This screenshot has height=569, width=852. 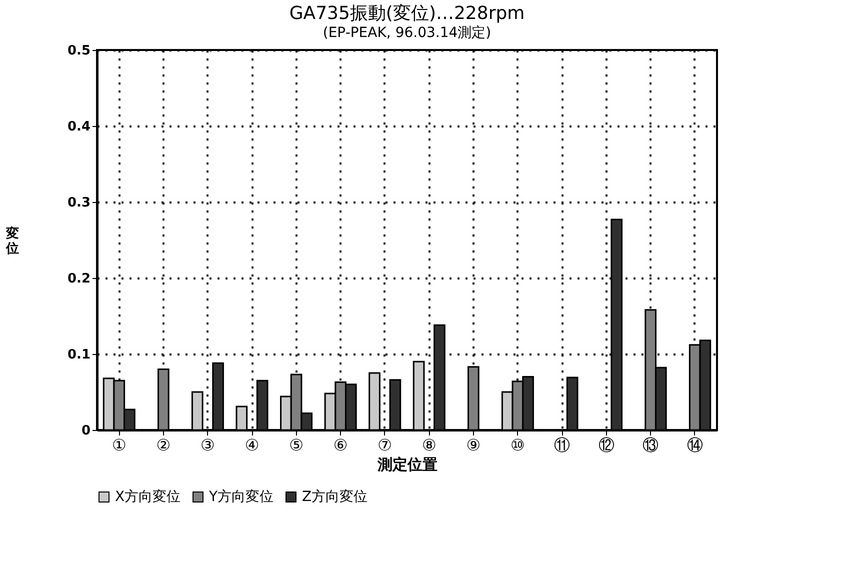 What do you see at coordinates (407, 465) in the screenshot?
I see `x-axis-title: 測定位置` at bounding box center [407, 465].